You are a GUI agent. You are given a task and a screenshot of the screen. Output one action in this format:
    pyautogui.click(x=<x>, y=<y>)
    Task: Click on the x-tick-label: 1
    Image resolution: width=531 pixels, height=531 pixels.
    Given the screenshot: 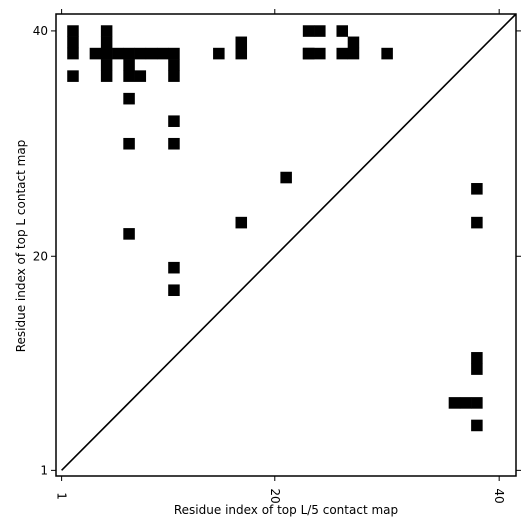 What is the action you would take?
    pyautogui.click(x=62, y=496)
    